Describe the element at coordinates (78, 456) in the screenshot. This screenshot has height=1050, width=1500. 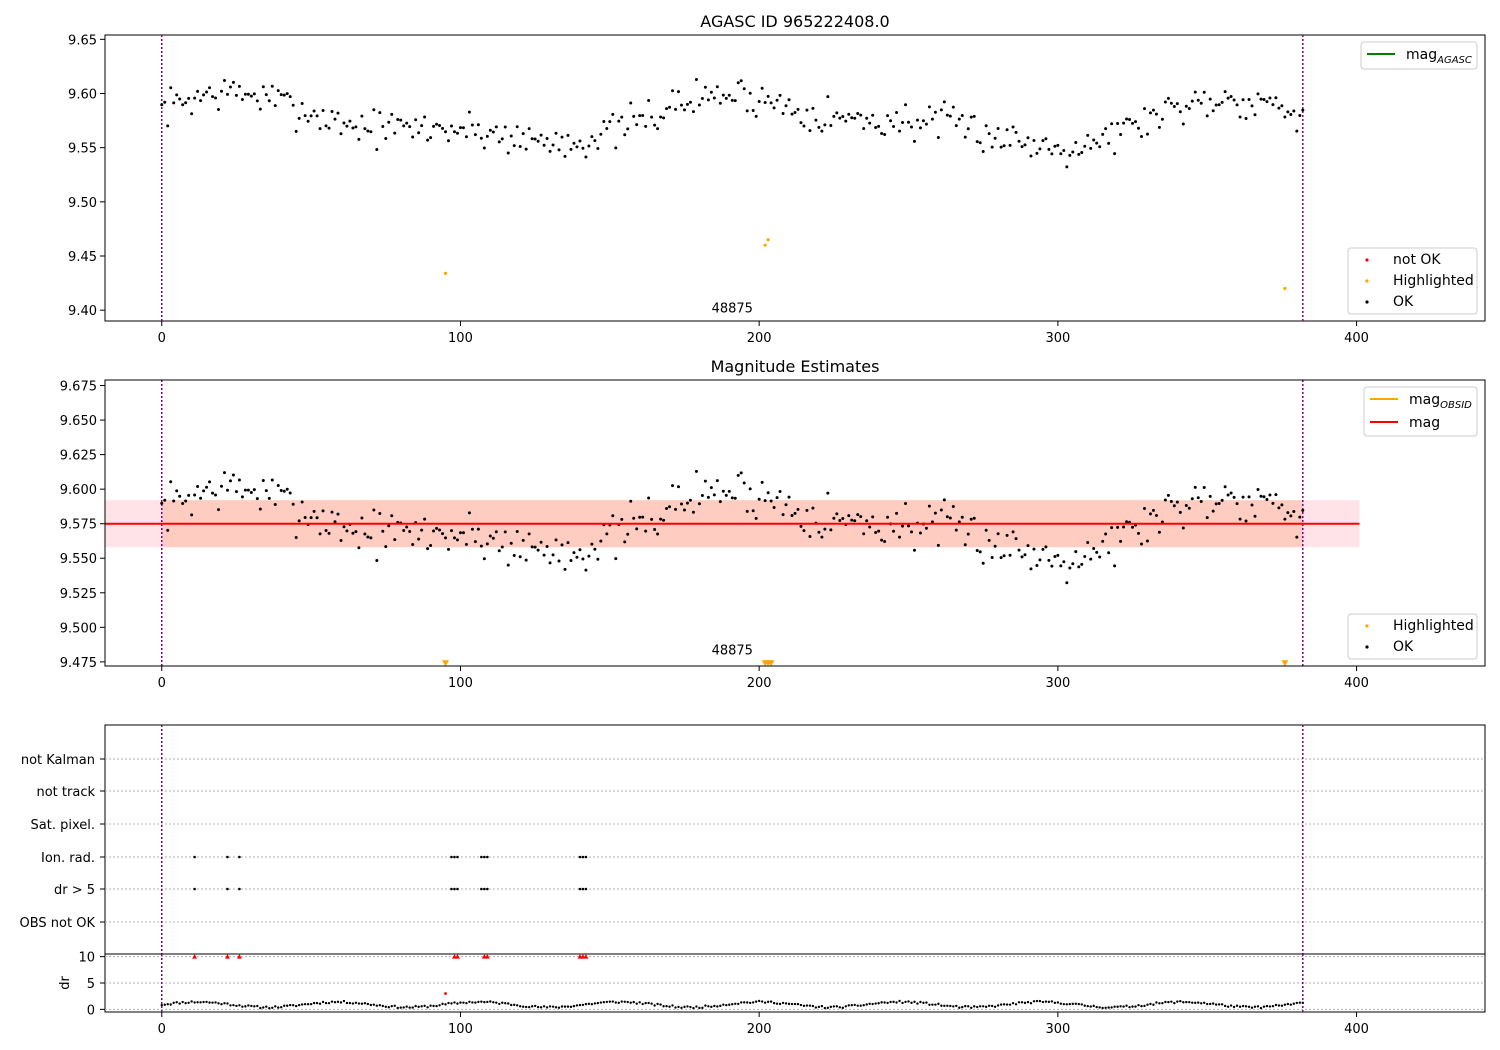
I see `y-tick-label: 9.625` at that location.